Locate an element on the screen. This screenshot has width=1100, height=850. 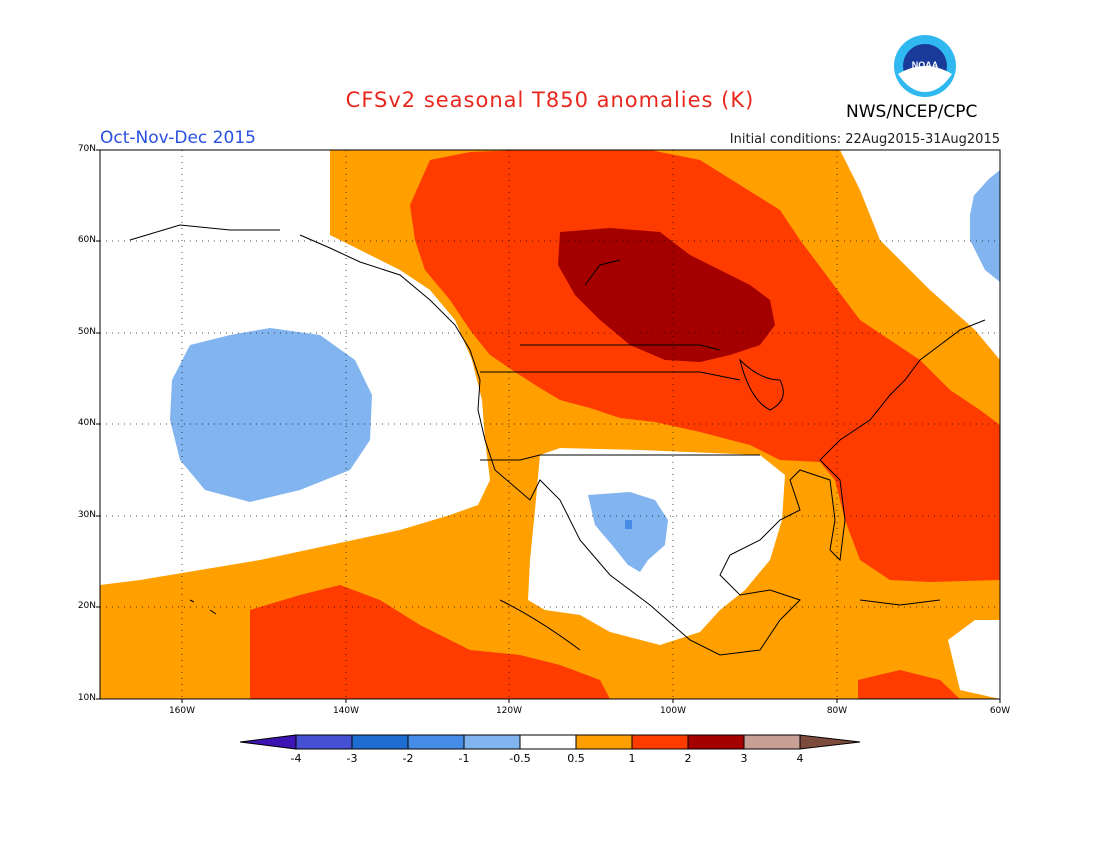
colorbar-arrow-right is located at coordinates (830, 742).